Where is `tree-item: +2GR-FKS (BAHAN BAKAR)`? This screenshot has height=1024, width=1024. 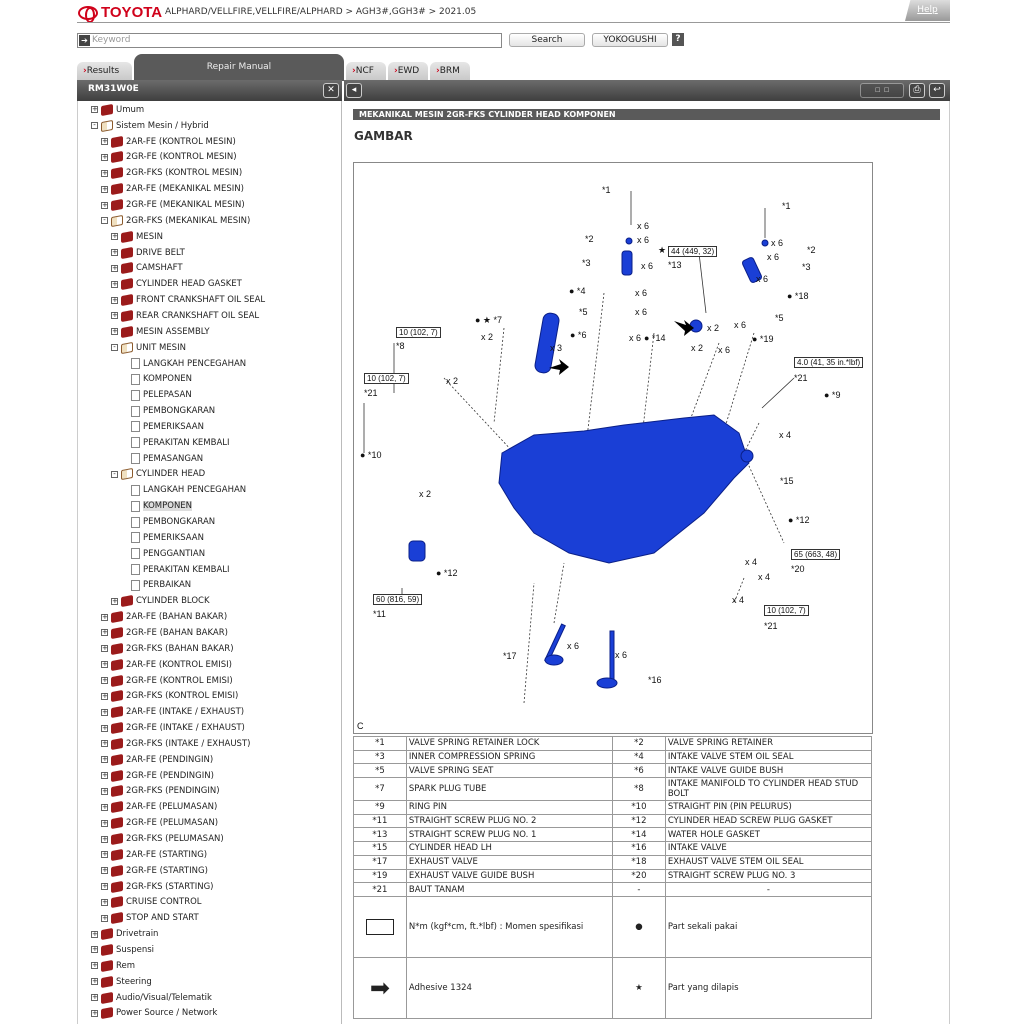 tree-item: +2GR-FKS (BAHAN BAKAR) is located at coordinates (167, 649).